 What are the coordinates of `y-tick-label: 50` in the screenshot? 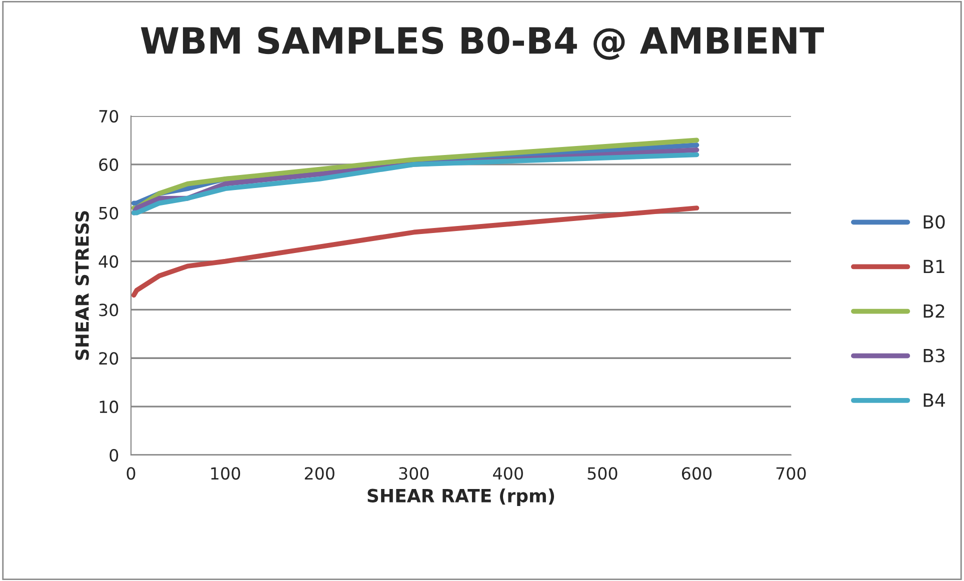 It's located at (108, 213).